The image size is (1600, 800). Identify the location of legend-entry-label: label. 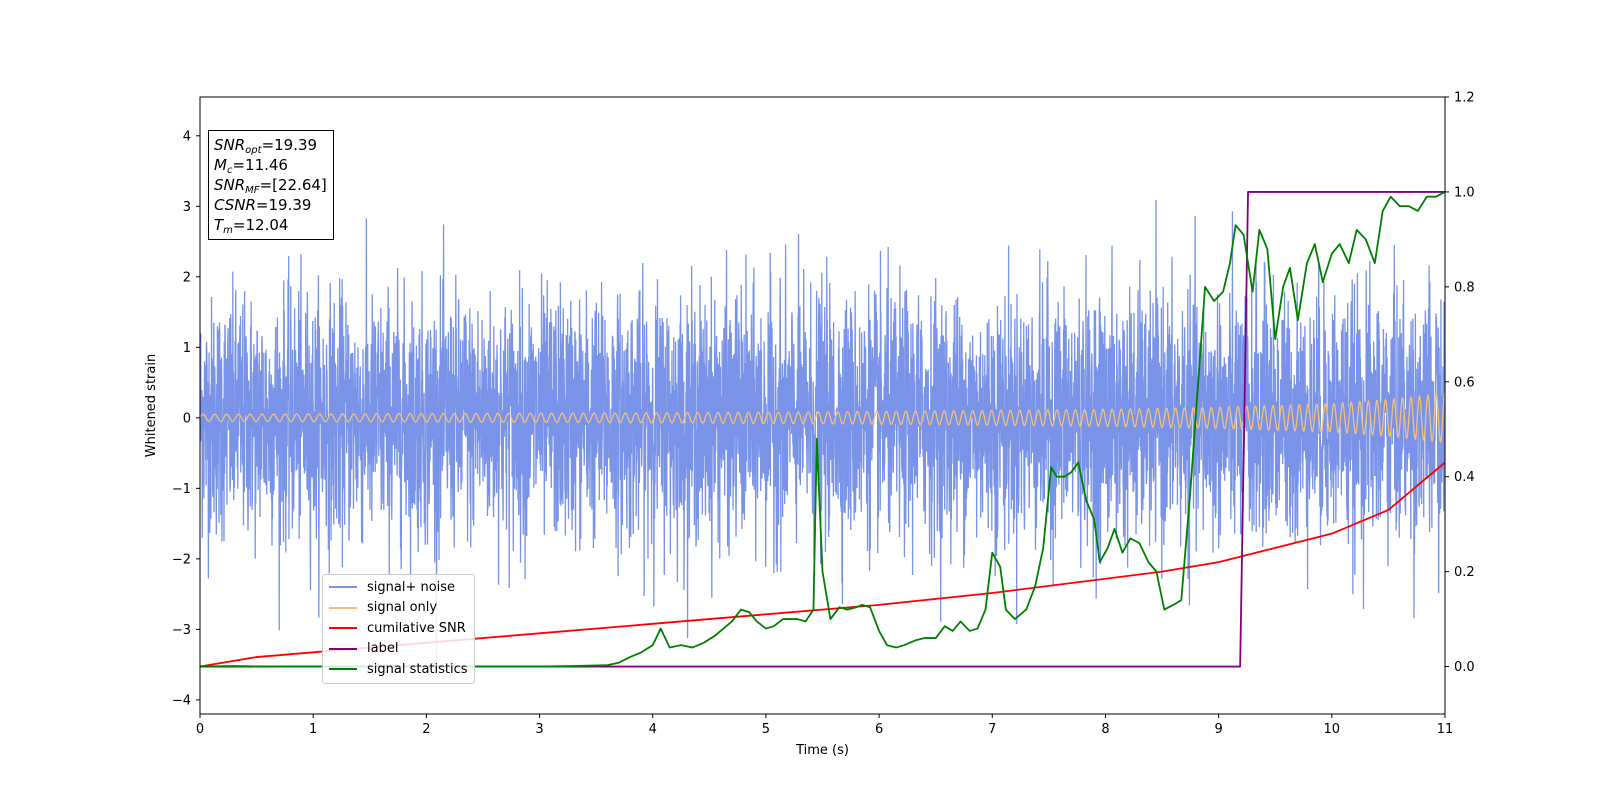
(398, 649).